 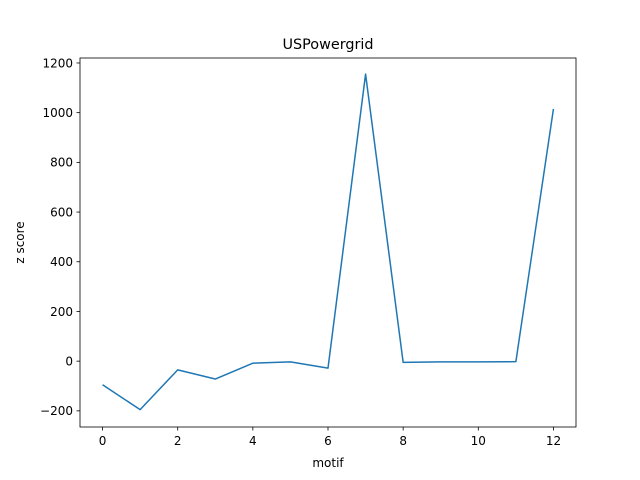 I want to click on y-tick-label: 800, so click(x=61, y=163).